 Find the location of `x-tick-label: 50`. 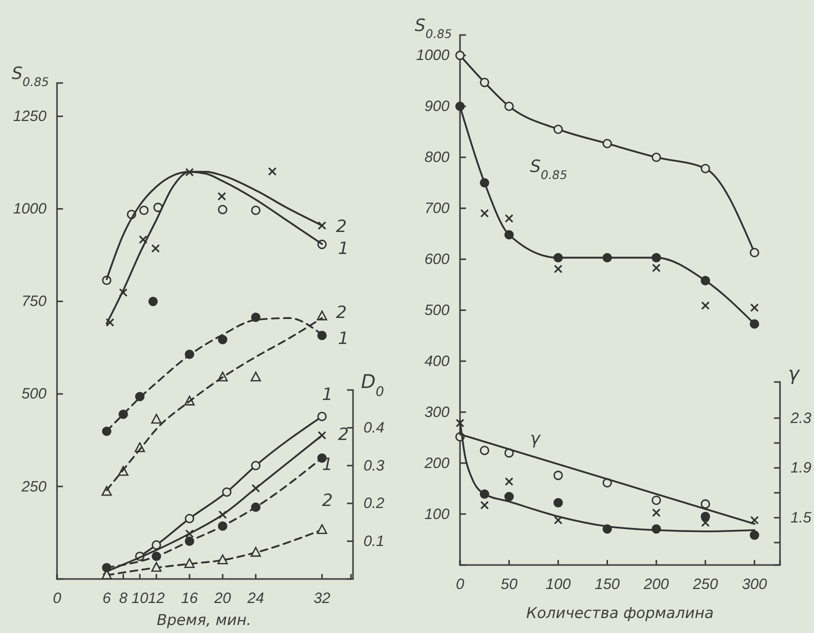

x-tick-label: 50 is located at coordinates (509, 584).